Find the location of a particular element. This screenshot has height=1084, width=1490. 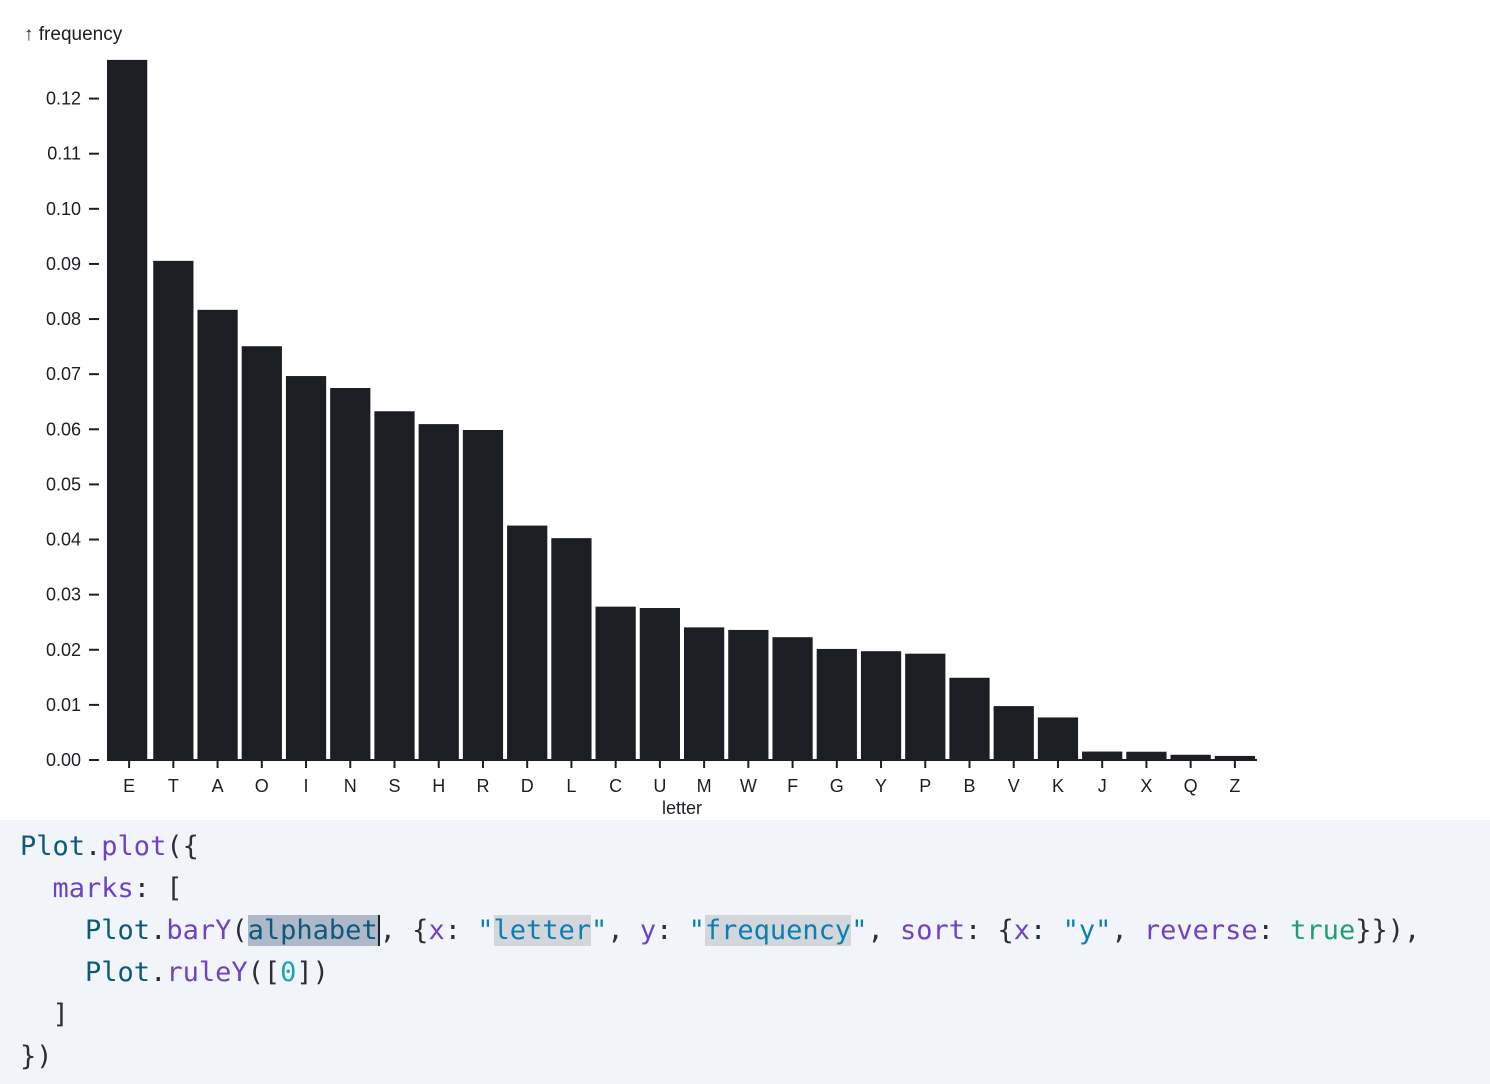

bar-S is located at coordinates (394, 585).